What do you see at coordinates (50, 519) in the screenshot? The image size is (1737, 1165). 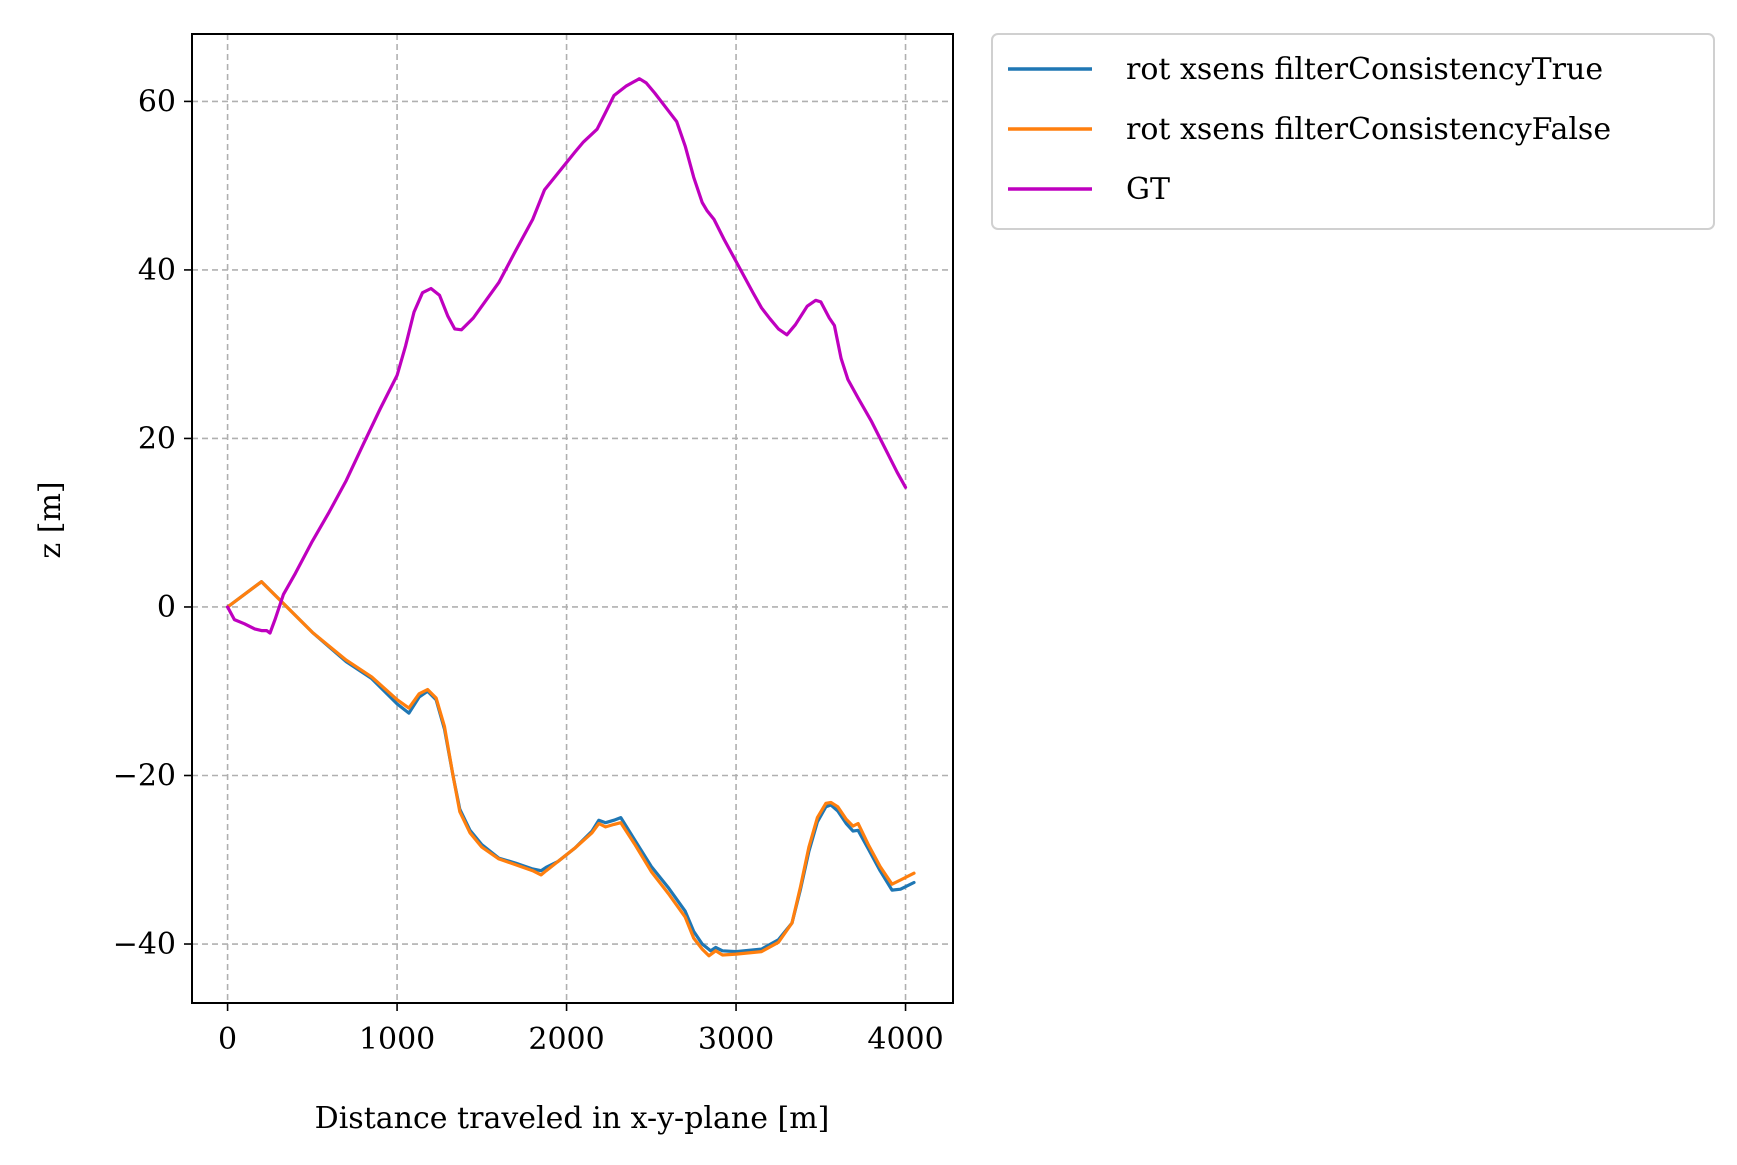 I see `y-axis-label: z [m]` at bounding box center [50, 519].